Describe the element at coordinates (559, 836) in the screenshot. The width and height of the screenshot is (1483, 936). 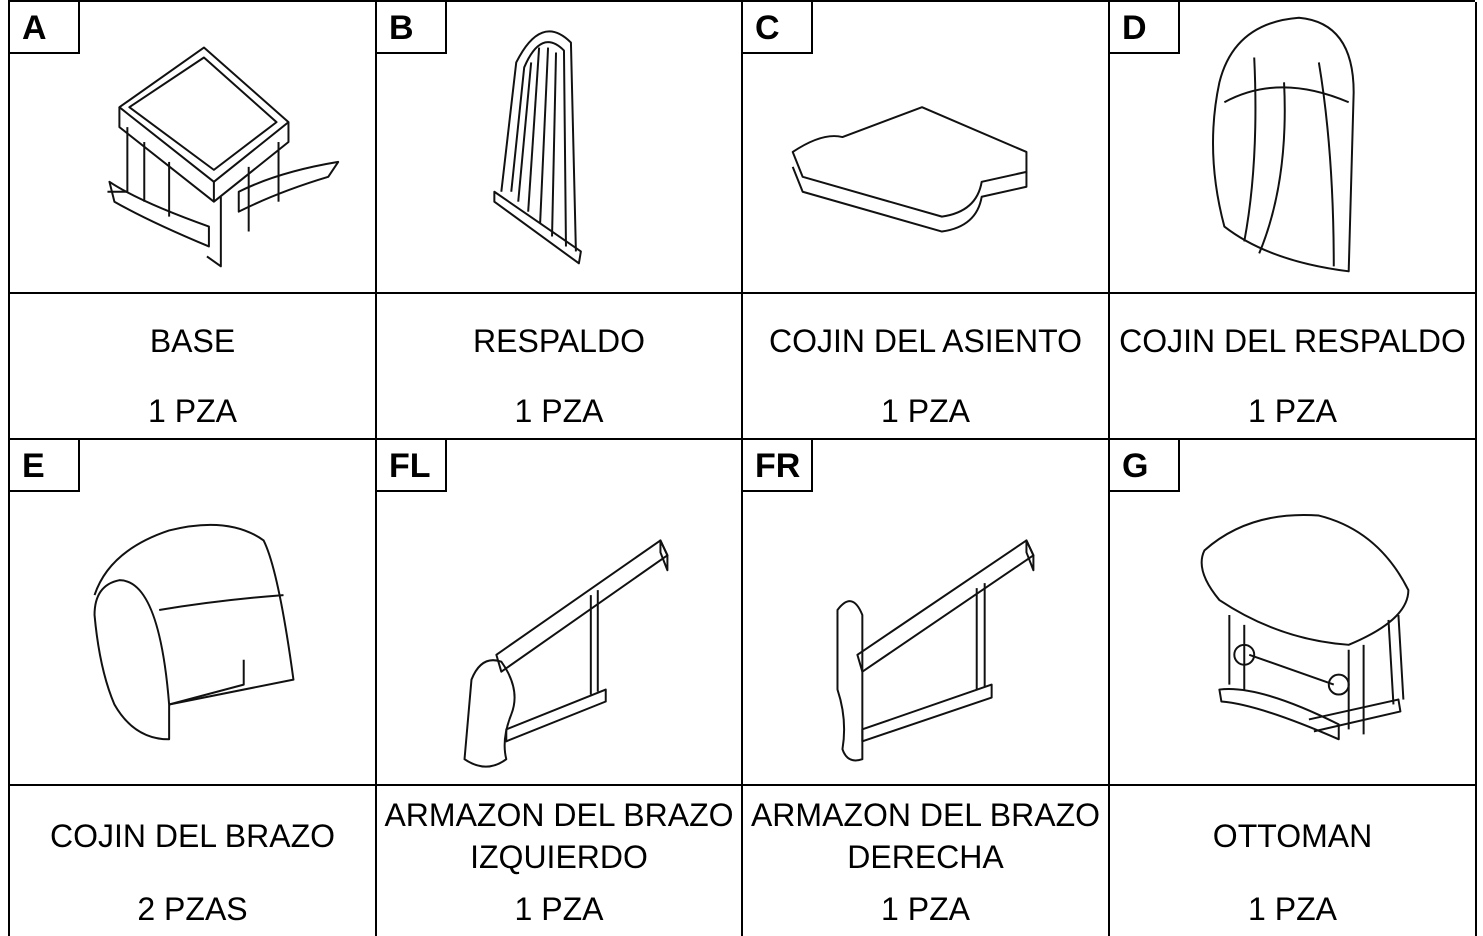
I see `part-name: ARMAZON DEL BRAZO IZQUIERDO` at that location.